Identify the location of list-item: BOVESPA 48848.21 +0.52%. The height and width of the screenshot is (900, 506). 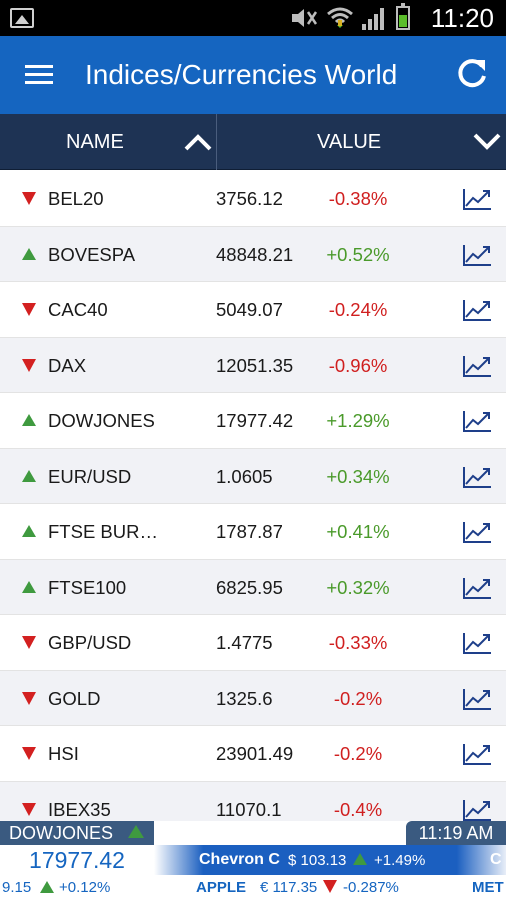
(253, 254).